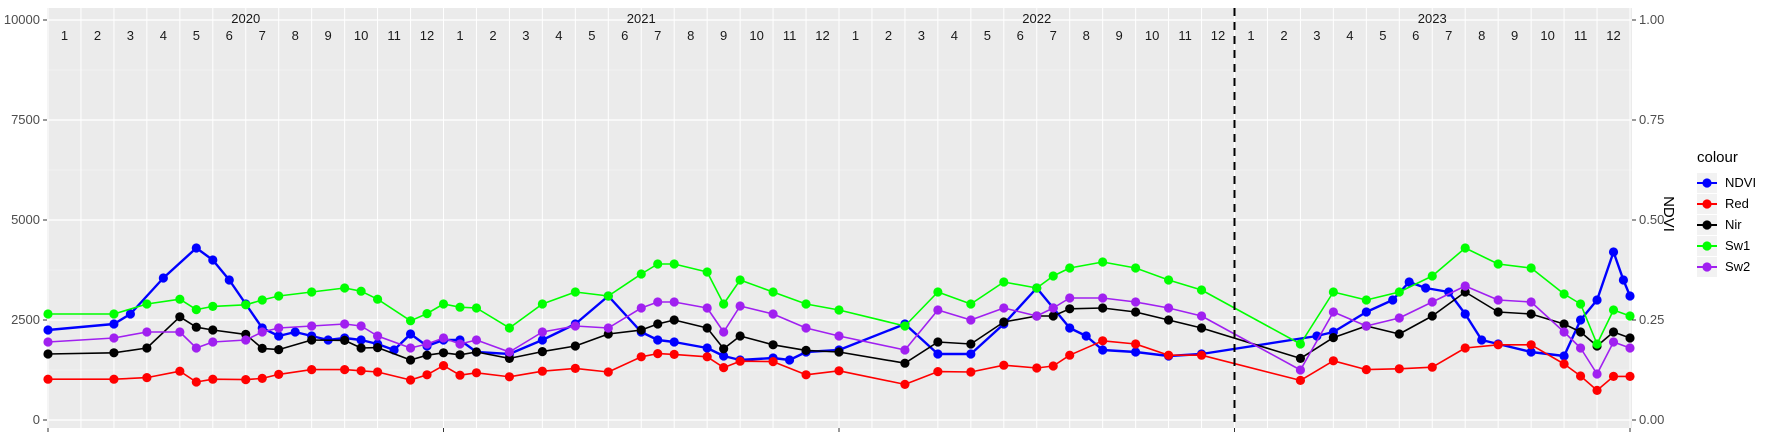 The image size is (1773, 442). Describe the element at coordinates (1707, 225) in the screenshot. I see `legend-key-nir` at that location.